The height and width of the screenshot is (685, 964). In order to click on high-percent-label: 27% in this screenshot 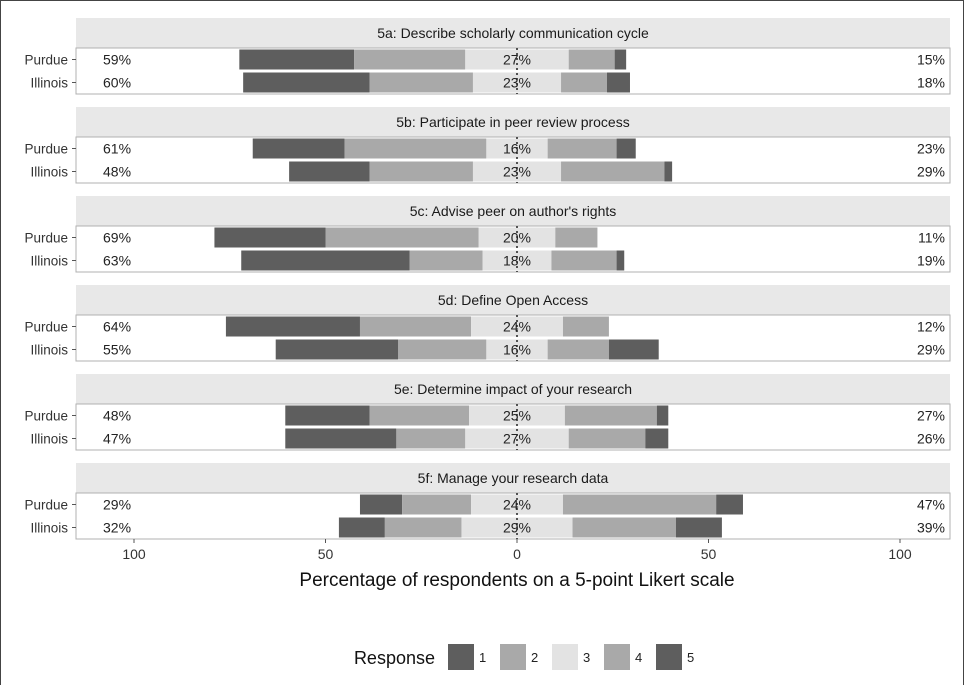, I will do `click(931, 416)`.